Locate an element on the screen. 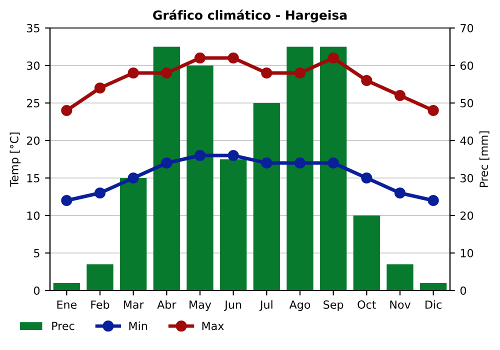 This screenshot has width=500, height=350. y-tick-label: 30 is located at coordinates (33, 65).